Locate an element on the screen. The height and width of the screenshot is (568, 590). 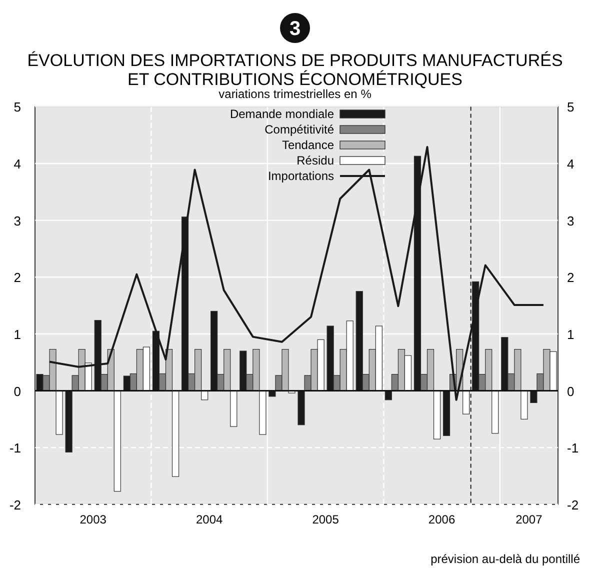
y-tick-label: 0 is located at coordinates (17, 391).